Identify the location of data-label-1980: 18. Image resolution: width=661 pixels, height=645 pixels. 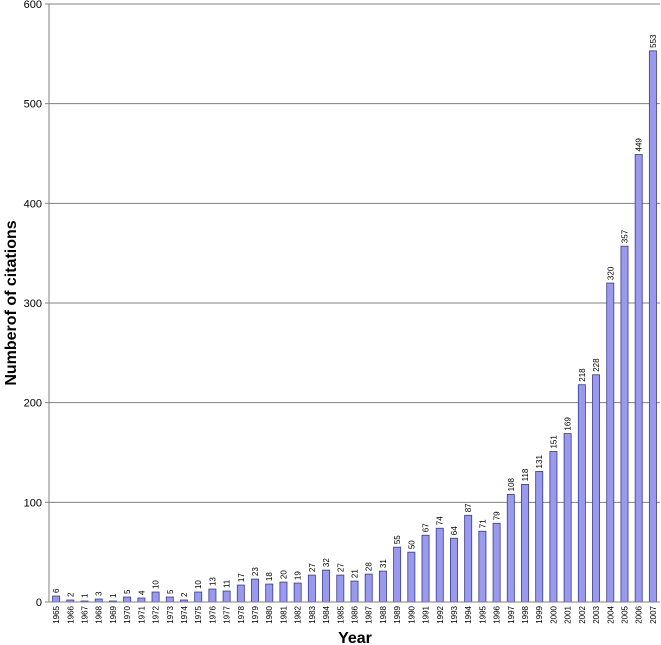
(269, 576).